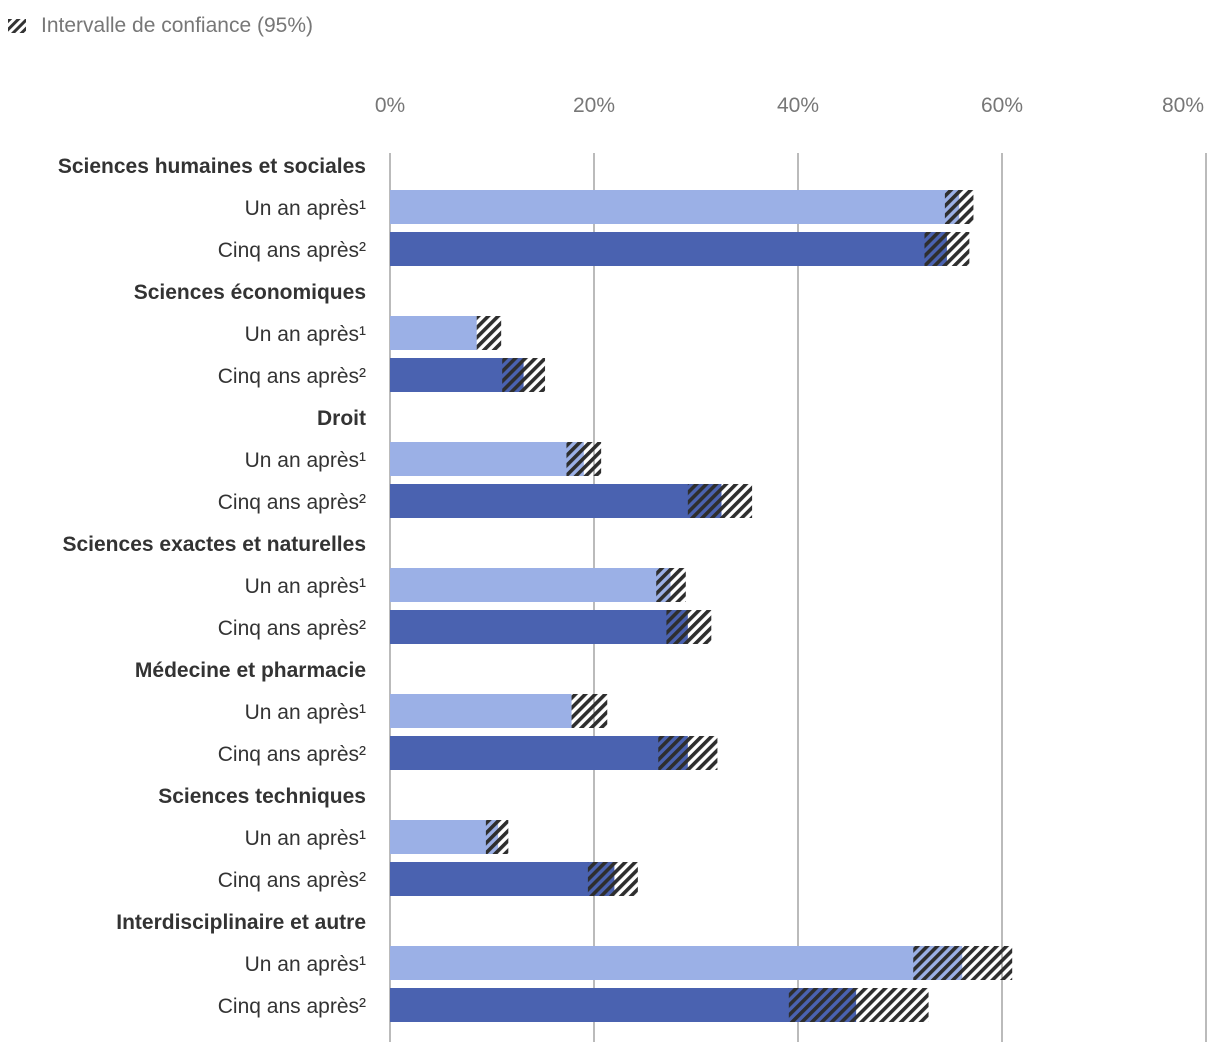 Image resolution: width=1220 pixels, height=1054 pixels. Describe the element at coordinates (390, 105) in the screenshot. I see `x-tick-label: 0%` at that location.